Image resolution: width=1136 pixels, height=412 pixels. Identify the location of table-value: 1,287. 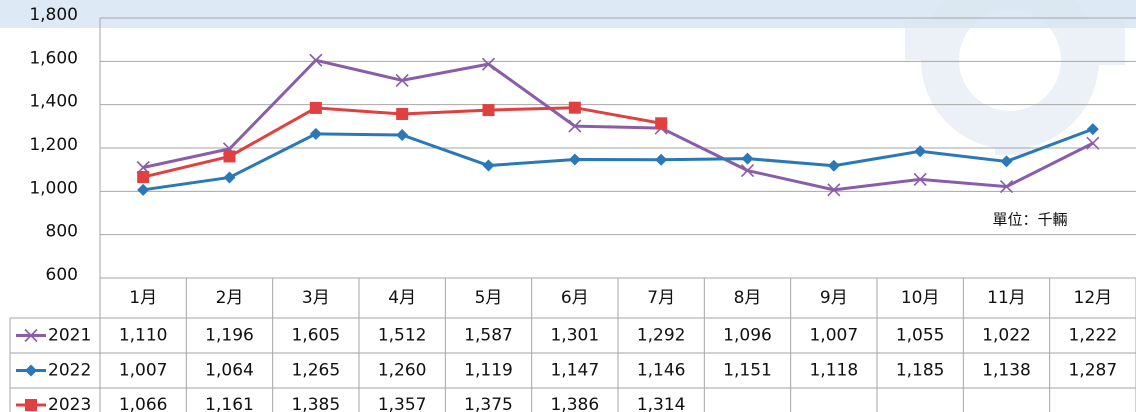
(1092, 371).